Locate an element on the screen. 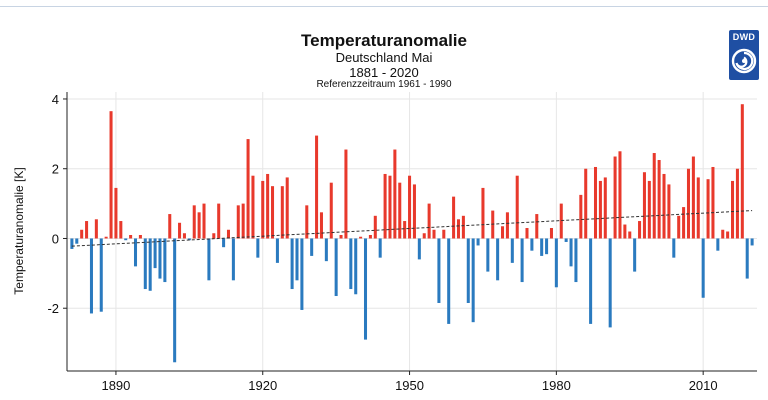 The width and height of the screenshot is (768, 400). trend-layer is located at coordinates (412, 228).